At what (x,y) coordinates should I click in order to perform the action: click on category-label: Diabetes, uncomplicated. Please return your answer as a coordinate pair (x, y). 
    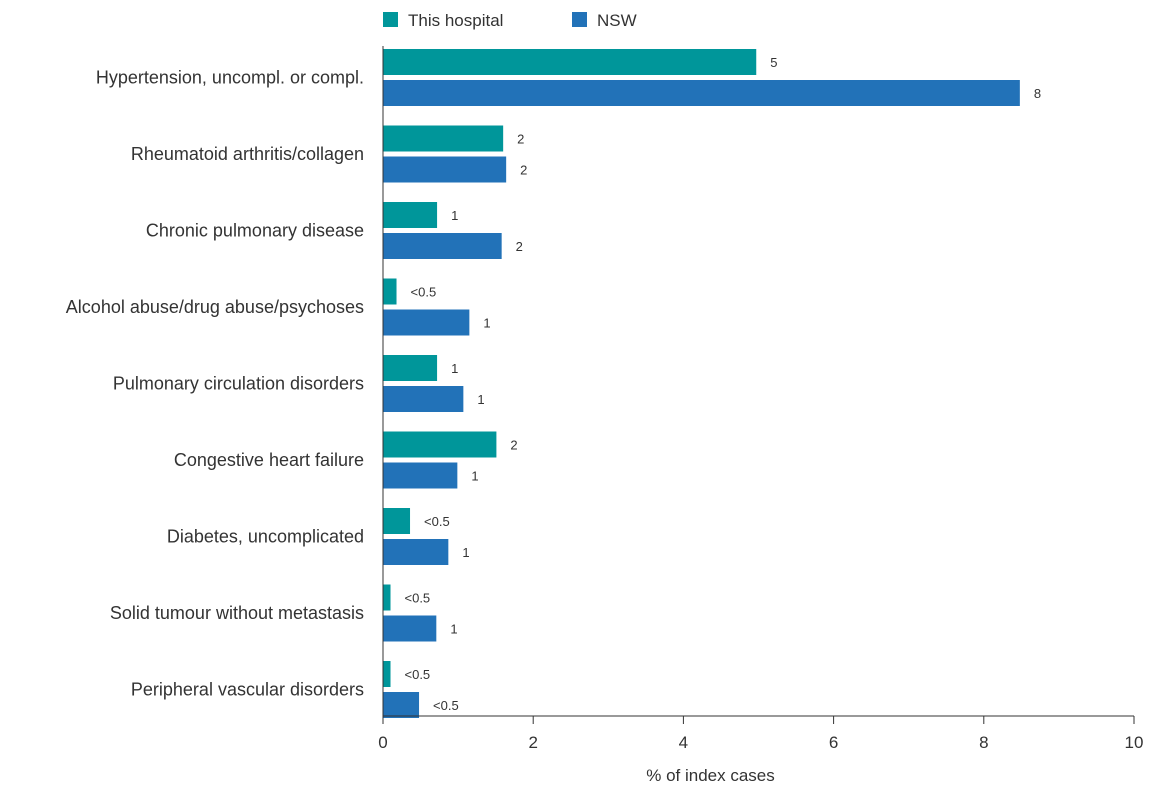
    Looking at the image, I should click on (265, 537).